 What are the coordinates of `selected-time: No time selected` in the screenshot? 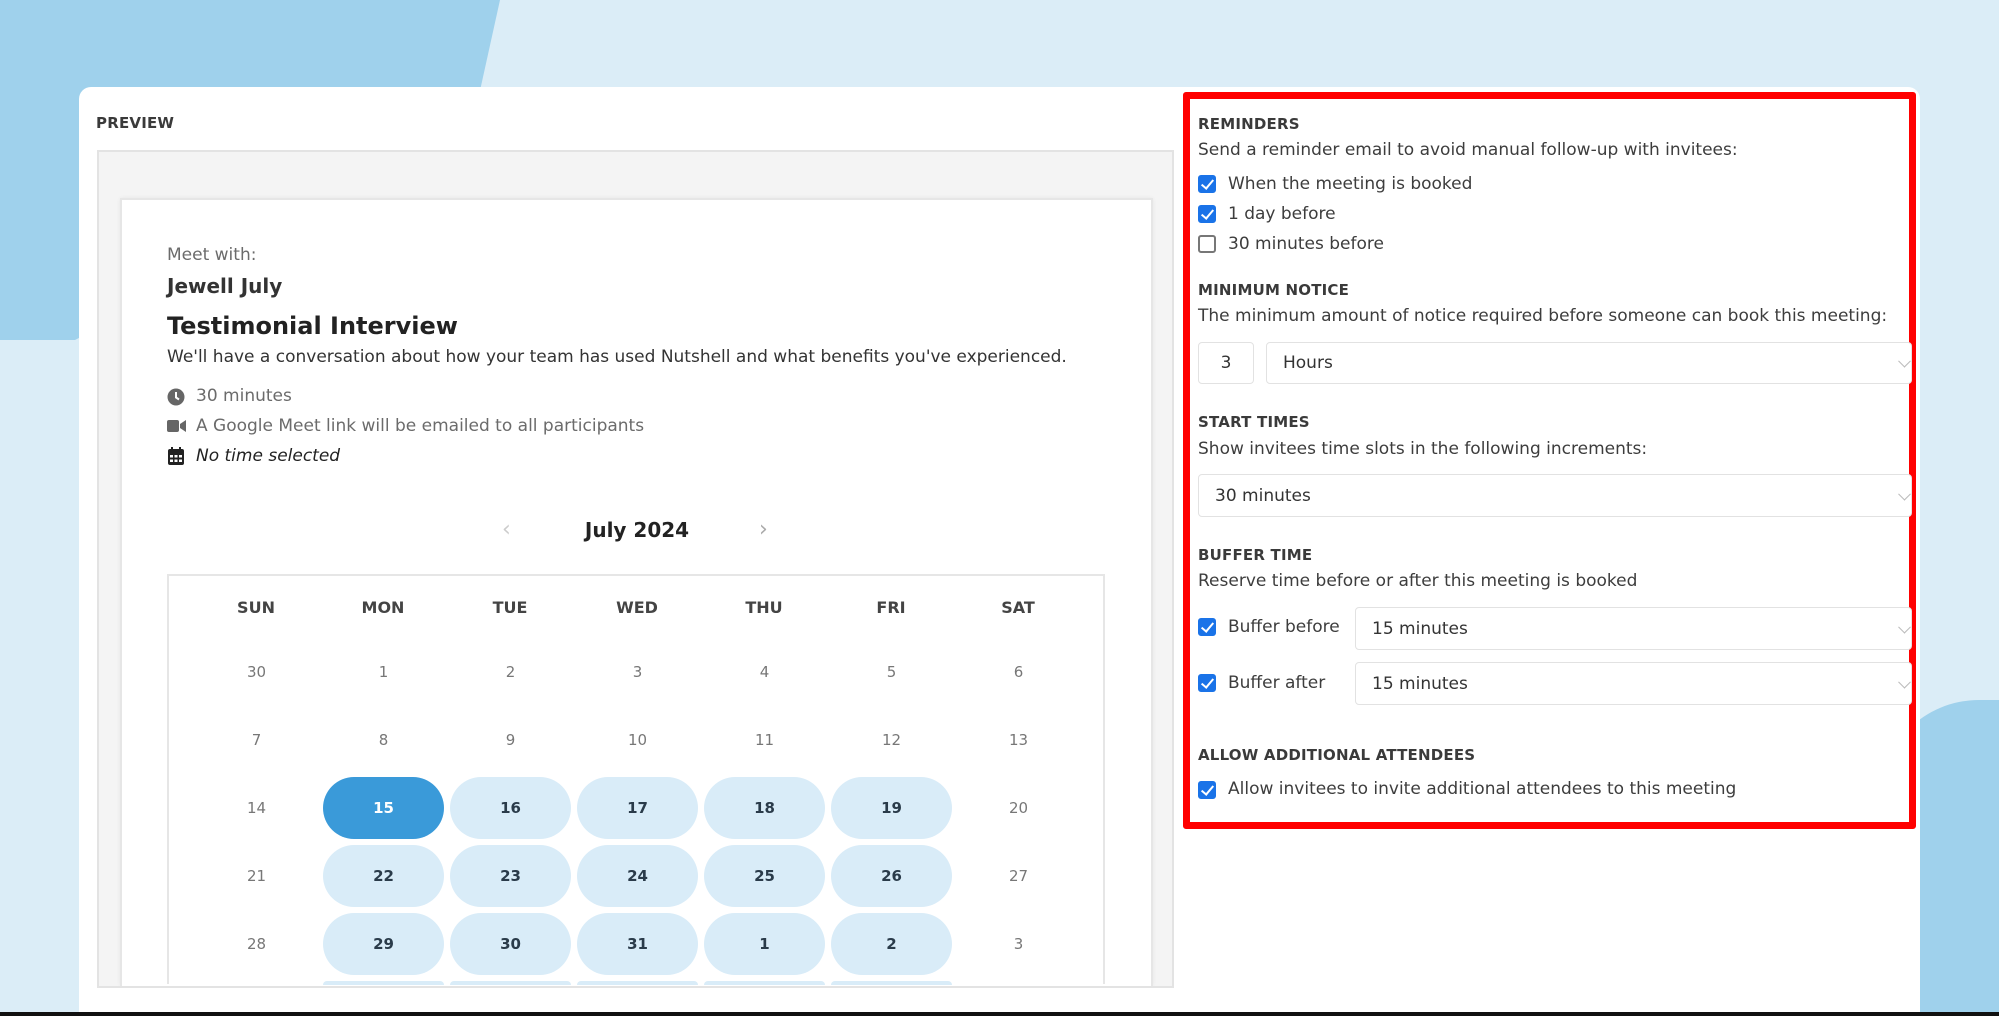 It's located at (268, 456).